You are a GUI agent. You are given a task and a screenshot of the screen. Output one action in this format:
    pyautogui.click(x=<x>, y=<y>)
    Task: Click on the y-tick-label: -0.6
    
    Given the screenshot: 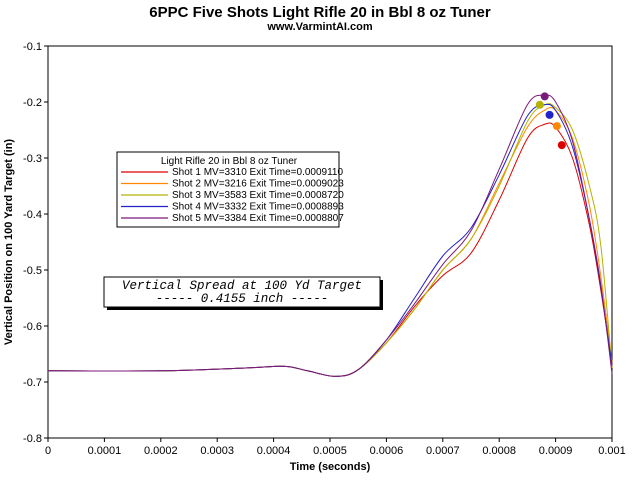 What is the action you would take?
    pyautogui.click(x=32, y=327)
    